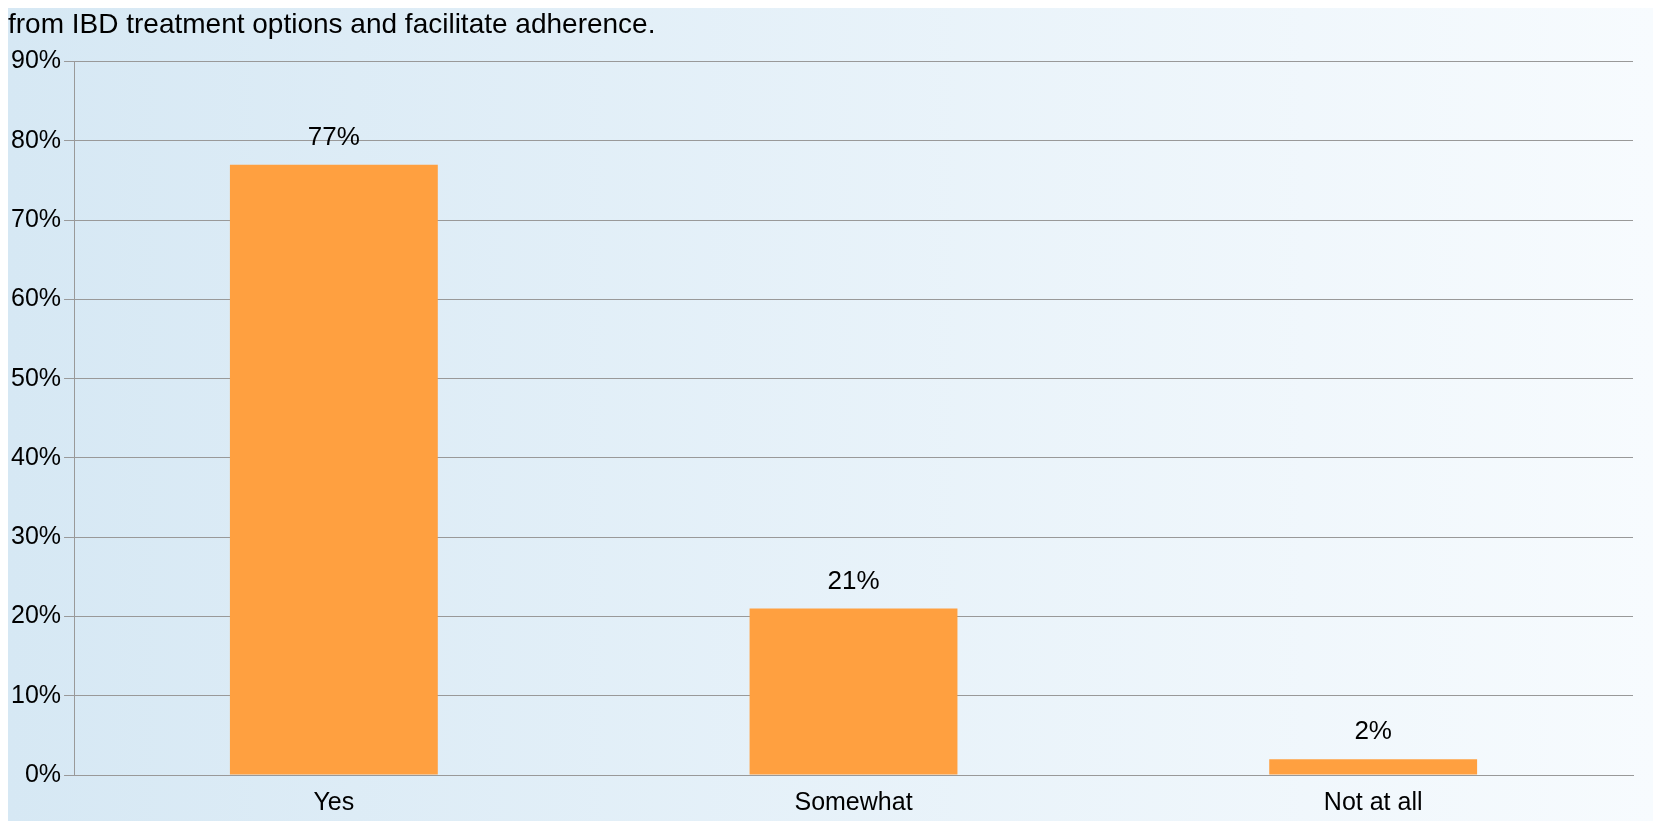 The width and height of the screenshot is (1661, 829). I want to click on y-tick-label: 0%, so click(43, 772).